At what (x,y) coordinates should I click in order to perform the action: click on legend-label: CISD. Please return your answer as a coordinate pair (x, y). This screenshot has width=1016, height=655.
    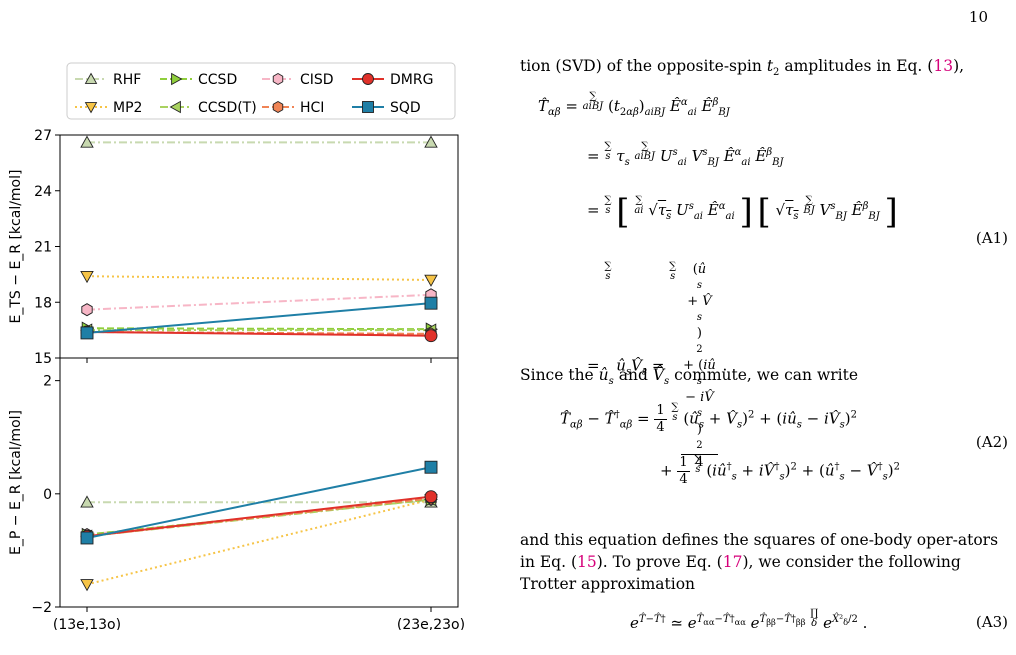
    Looking at the image, I should click on (317, 80).